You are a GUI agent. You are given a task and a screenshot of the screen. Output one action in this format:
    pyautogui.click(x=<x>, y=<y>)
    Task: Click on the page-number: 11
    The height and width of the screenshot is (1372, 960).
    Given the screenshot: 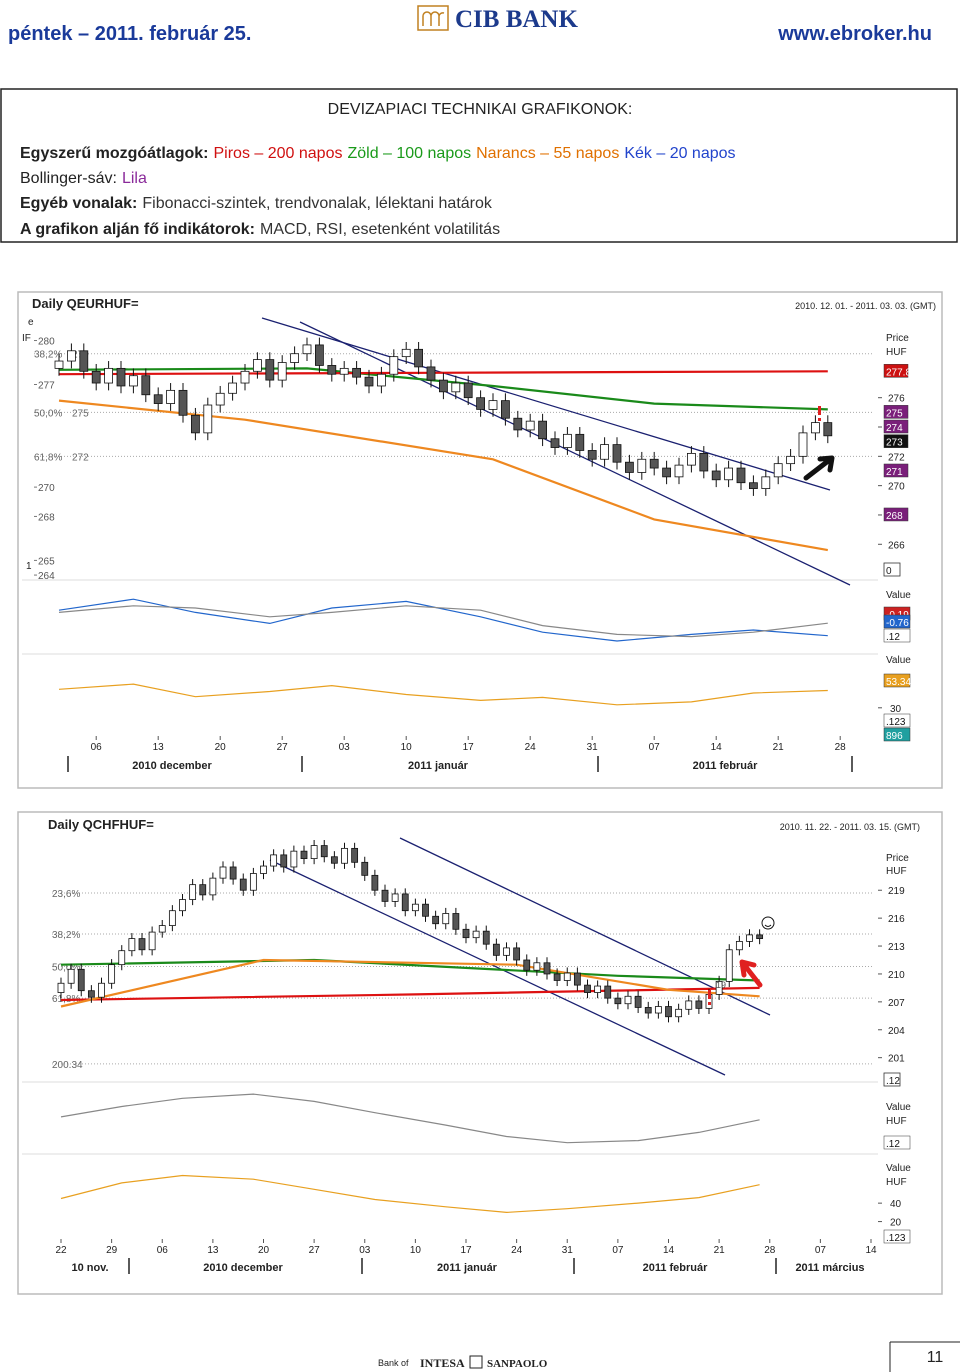 What is the action you would take?
    pyautogui.click(x=935, y=1357)
    